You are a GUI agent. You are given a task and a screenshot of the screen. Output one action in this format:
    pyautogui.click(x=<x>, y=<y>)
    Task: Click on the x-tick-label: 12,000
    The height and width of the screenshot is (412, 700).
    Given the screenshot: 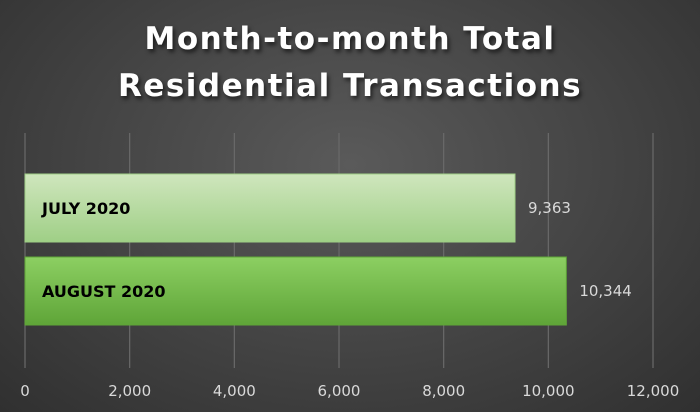 What is the action you would take?
    pyautogui.click(x=653, y=391)
    